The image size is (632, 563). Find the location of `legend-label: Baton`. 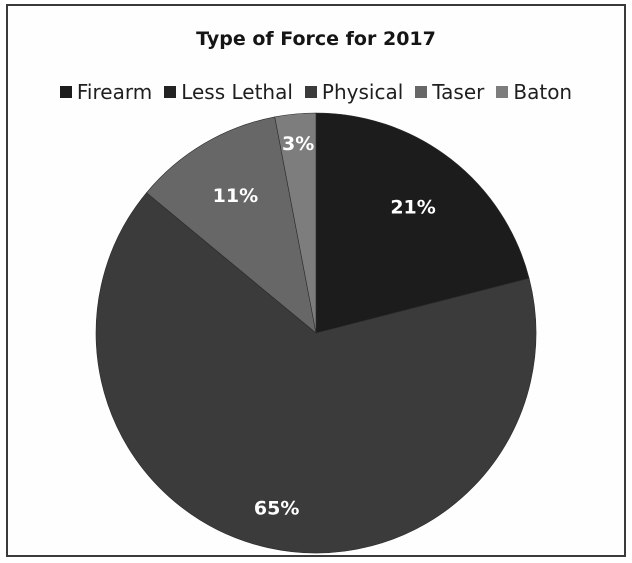

legend-label: Baton is located at coordinates (543, 92).